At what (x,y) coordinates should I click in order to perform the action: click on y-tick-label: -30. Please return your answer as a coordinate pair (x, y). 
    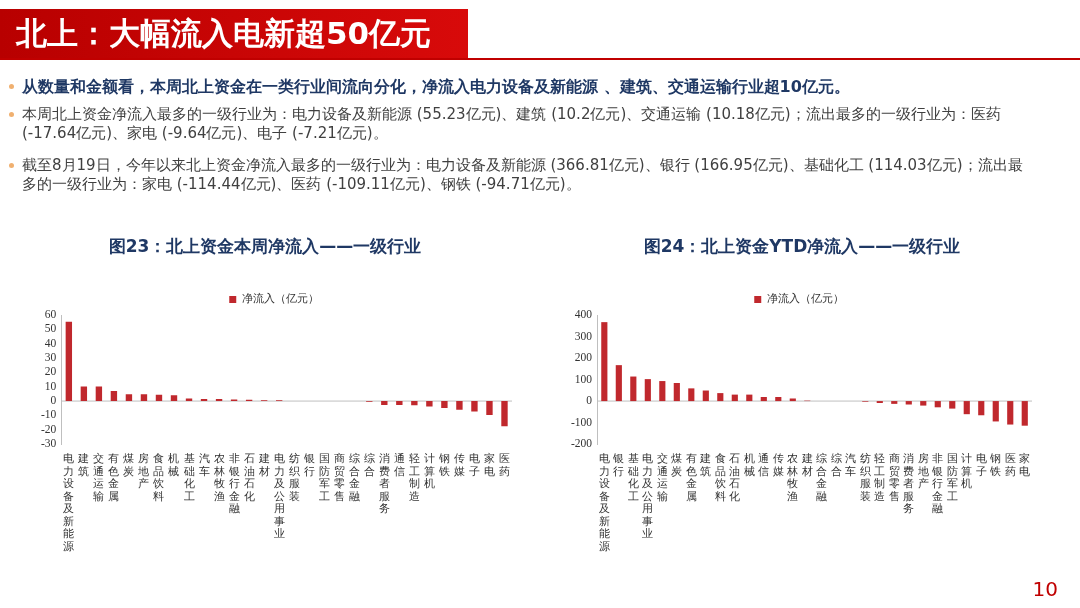
    Looking at the image, I should click on (48, 443).